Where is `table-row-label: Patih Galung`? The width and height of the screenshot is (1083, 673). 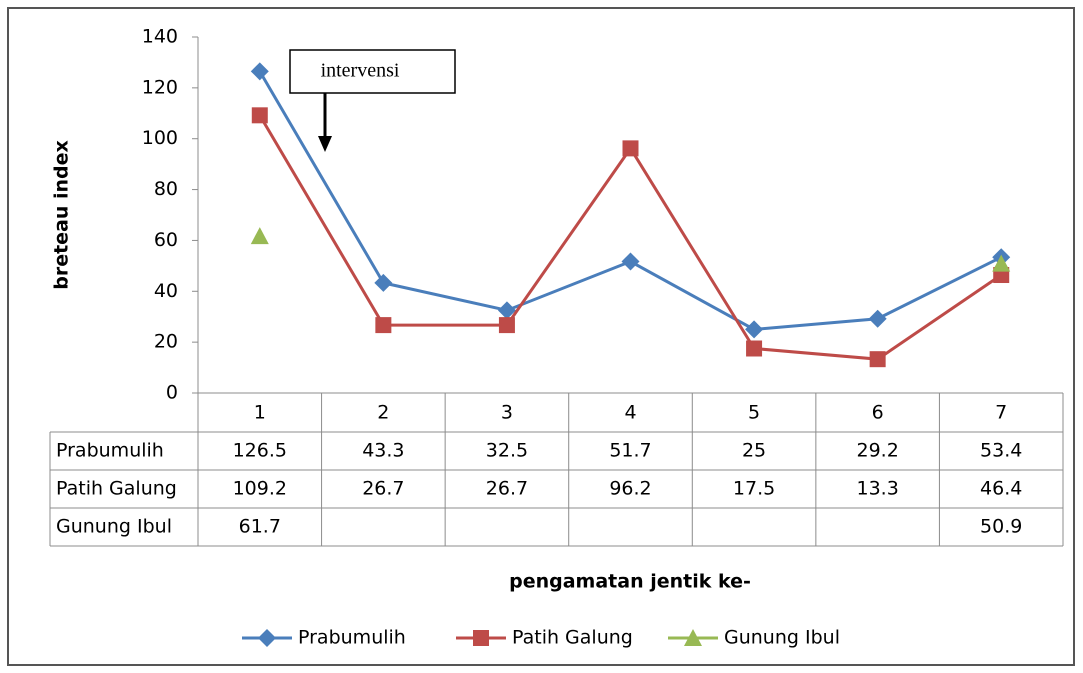
table-row-label: Patih Galung is located at coordinates (116, 489).